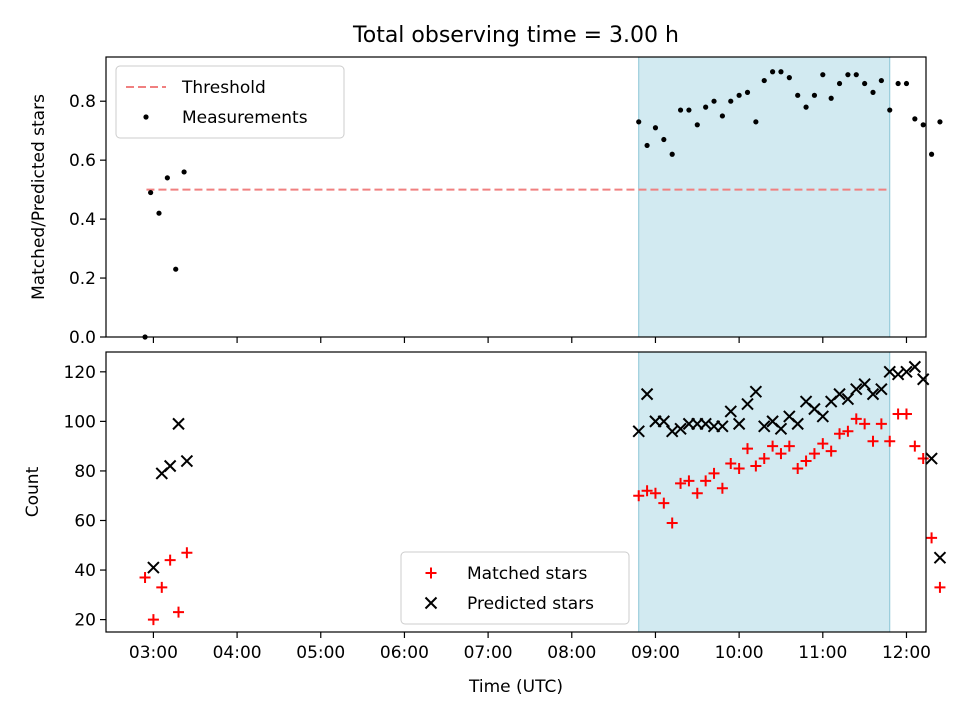  Describe the element at coordinates (82, 220) in the screenshot. I see `y-tick-label: 0.4` at that location.